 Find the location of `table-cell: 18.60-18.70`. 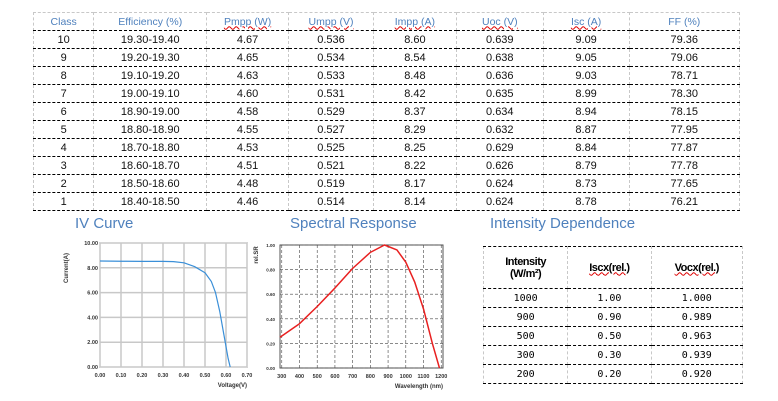

table-cell: 18.60-18.70 is located at coordinates (150, 165).